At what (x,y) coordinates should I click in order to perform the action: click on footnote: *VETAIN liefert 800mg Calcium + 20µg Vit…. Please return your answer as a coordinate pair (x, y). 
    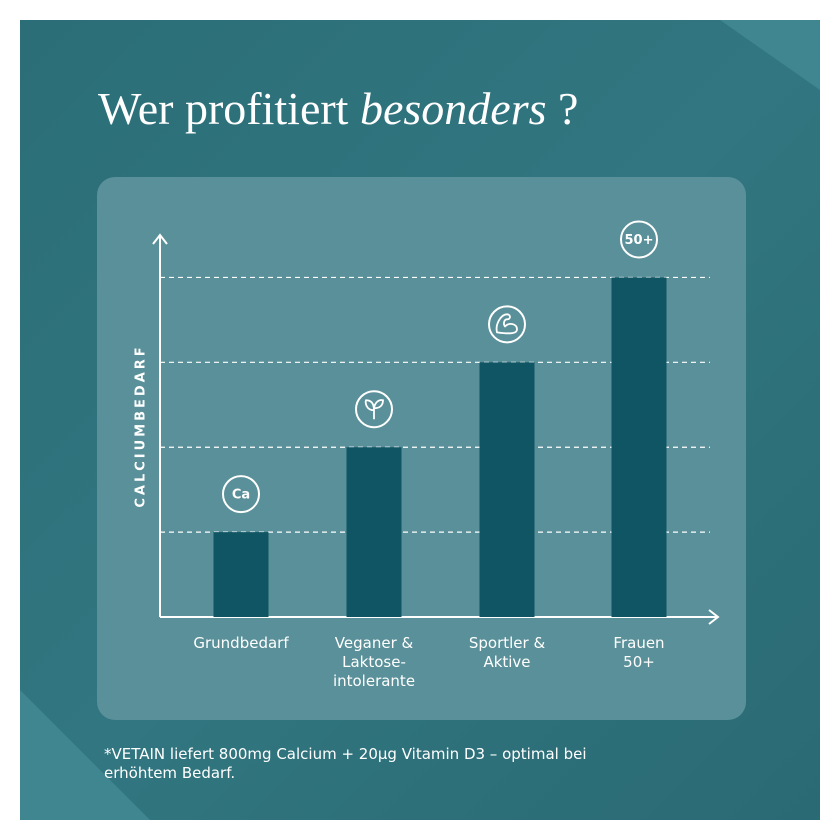
    Looking at the image, I should click on (345, 763).